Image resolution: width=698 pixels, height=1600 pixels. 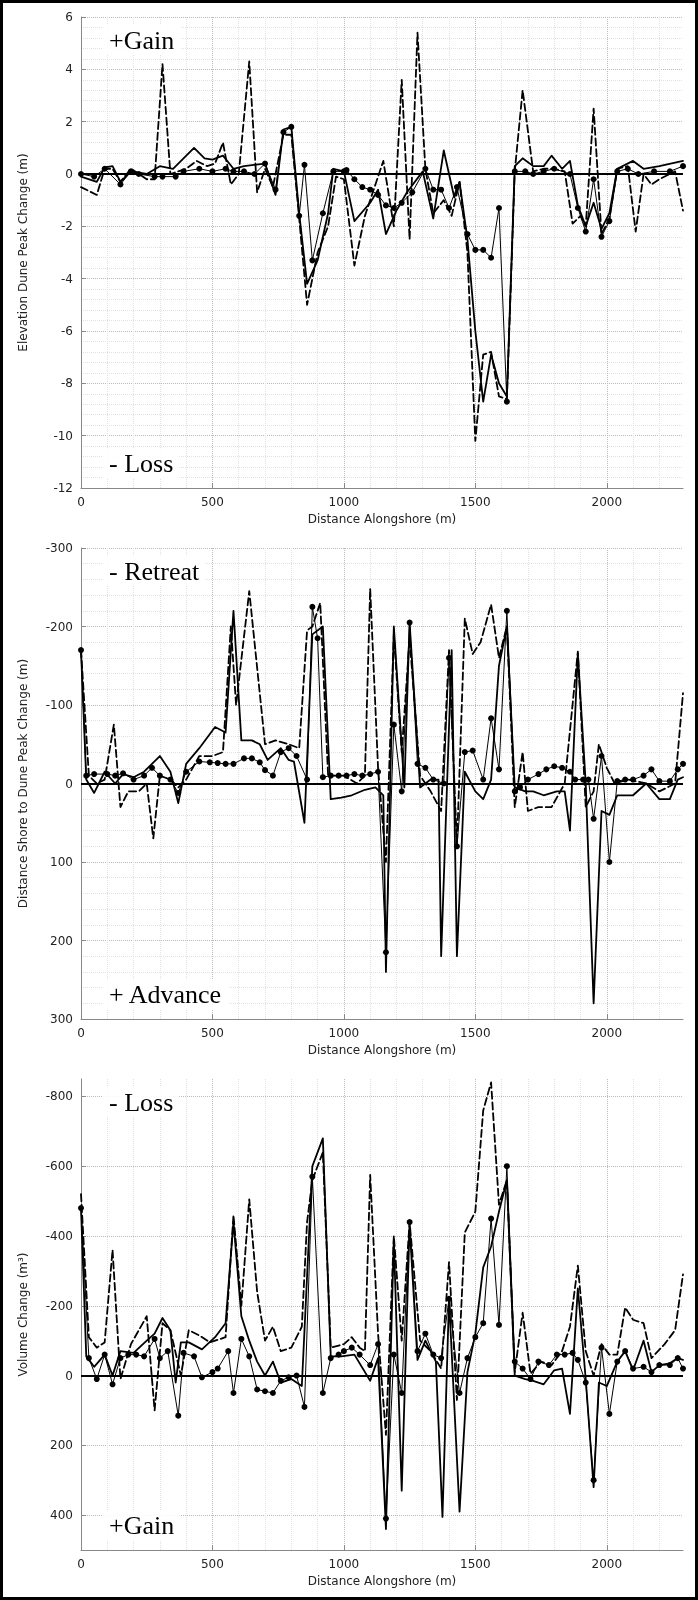 What do you see at coordinates (59, 548) in the screenshot?
I see `y-tick-label: -300` at bounding box center [59, 548].